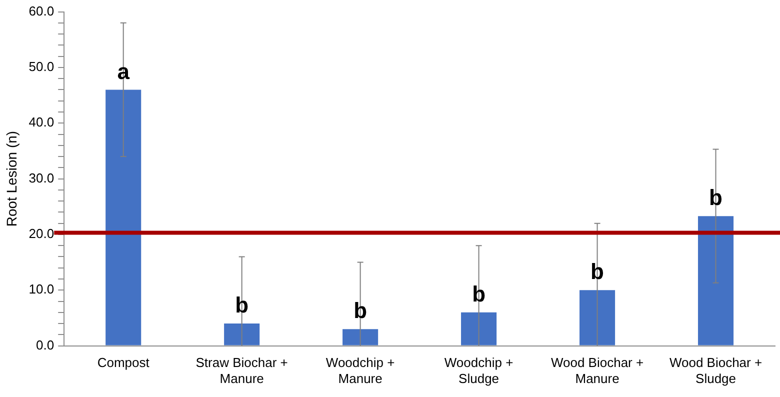 The image size is (780, 397). Describe the element at coordinates (11, 178) in the screenshot. I see `y-axis-title: Root Lesion (n)` at that location.